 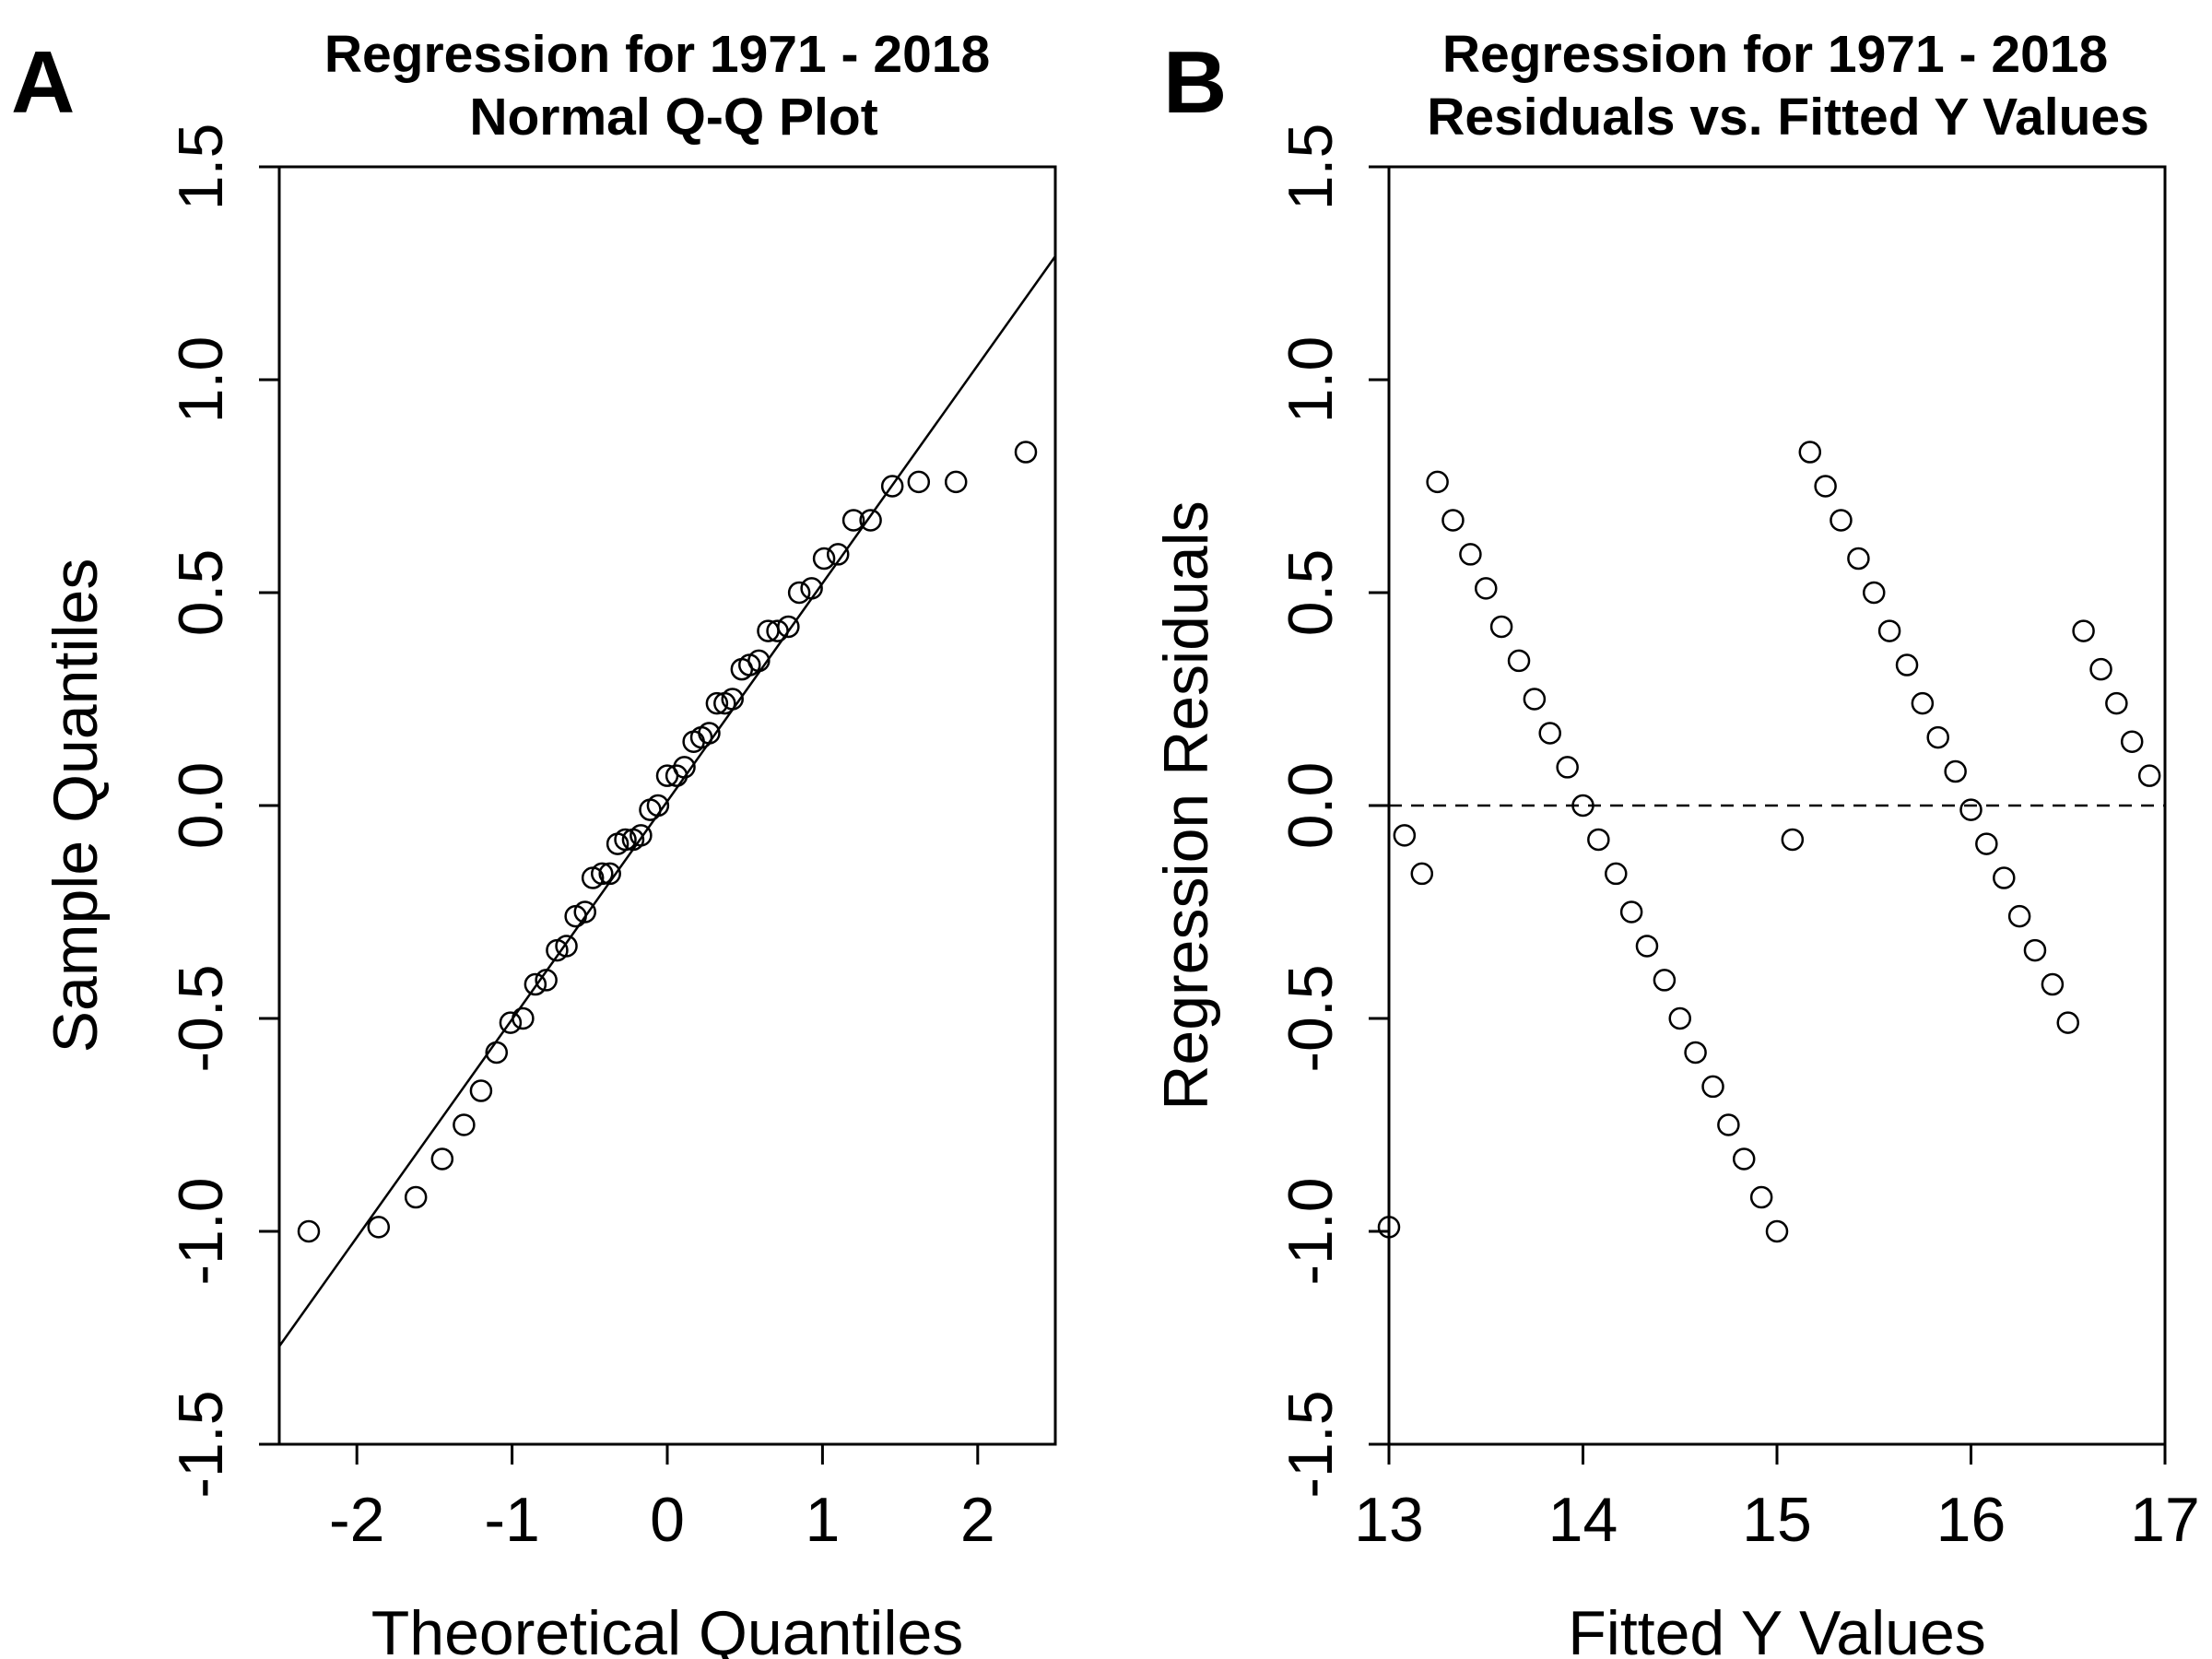 I want to click on panel-b-letter: B, so click(x=1195, y=82).